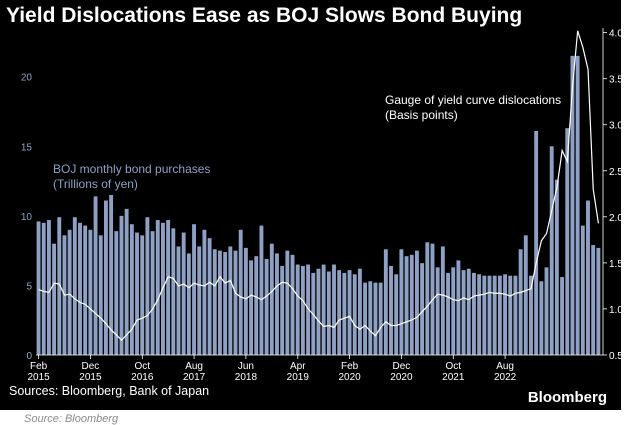 This screenshot has height=425, width=640. What do you see at coordinates (95, 184) in the screenshot?
I see `bar-series-label-2: (Trillions of yen)` at bounding box center [95, 184].